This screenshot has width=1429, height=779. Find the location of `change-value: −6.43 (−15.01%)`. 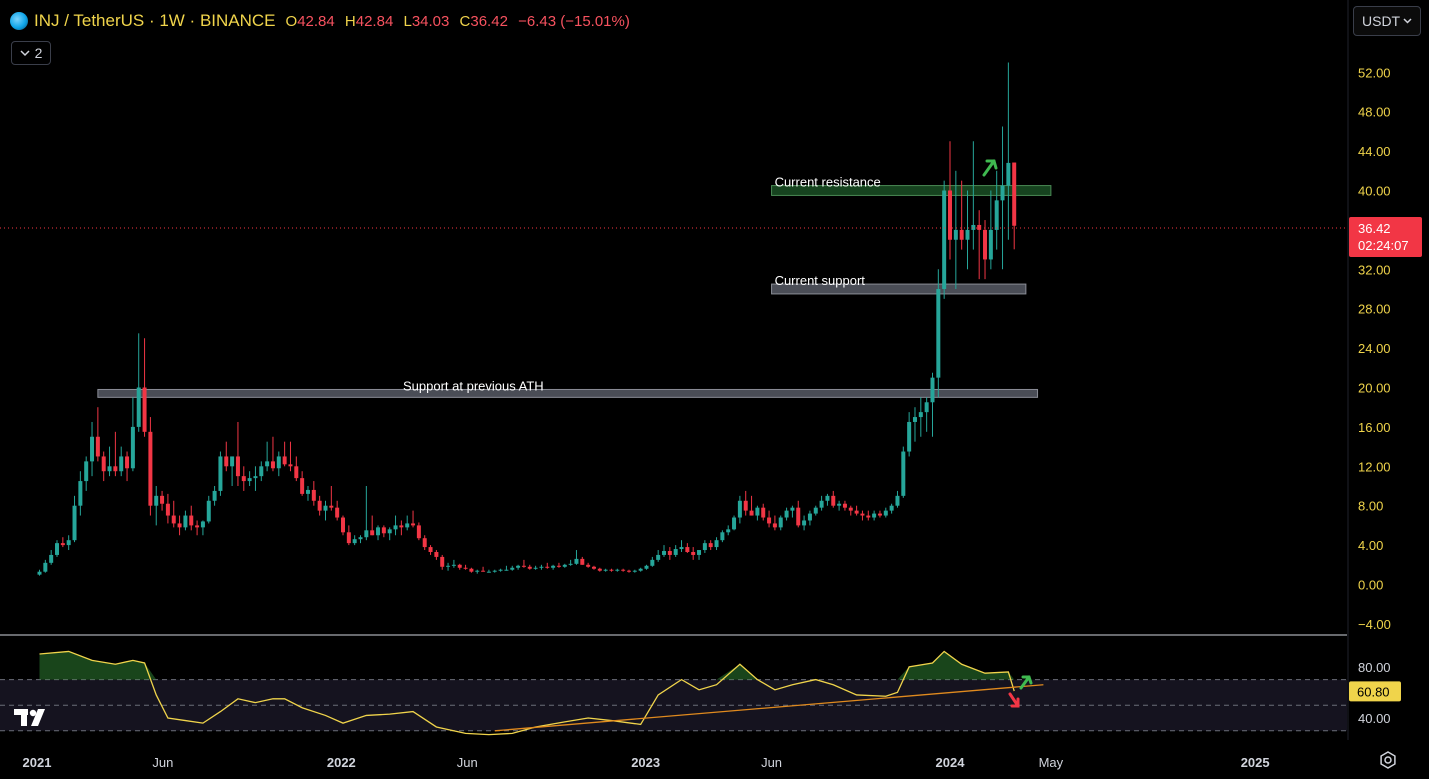

change-value: −6.43 (−15.01%) is located at coordinates (574, 21).